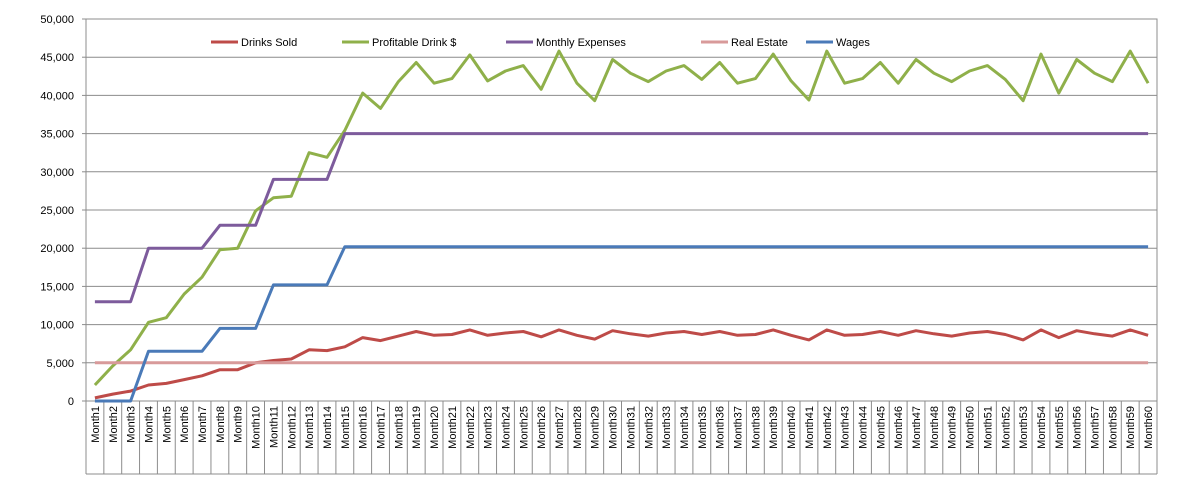  I want to click on x-tick-label: Month23, so click(489, 427).